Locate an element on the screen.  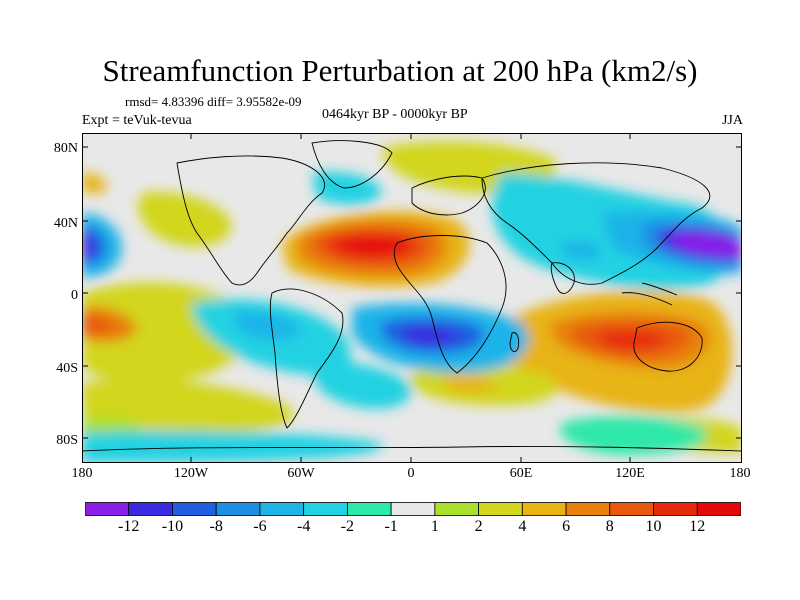
colorbar-label: 6 is located at coordinates (566, 526).